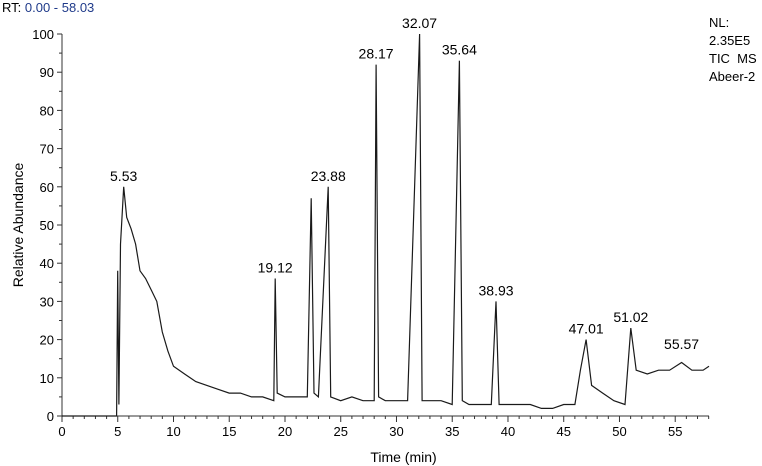  What do you see at coordinates (496, 290) in the screenshot?
I see `peak-label: 38.93` at bounding box center [496, 290].